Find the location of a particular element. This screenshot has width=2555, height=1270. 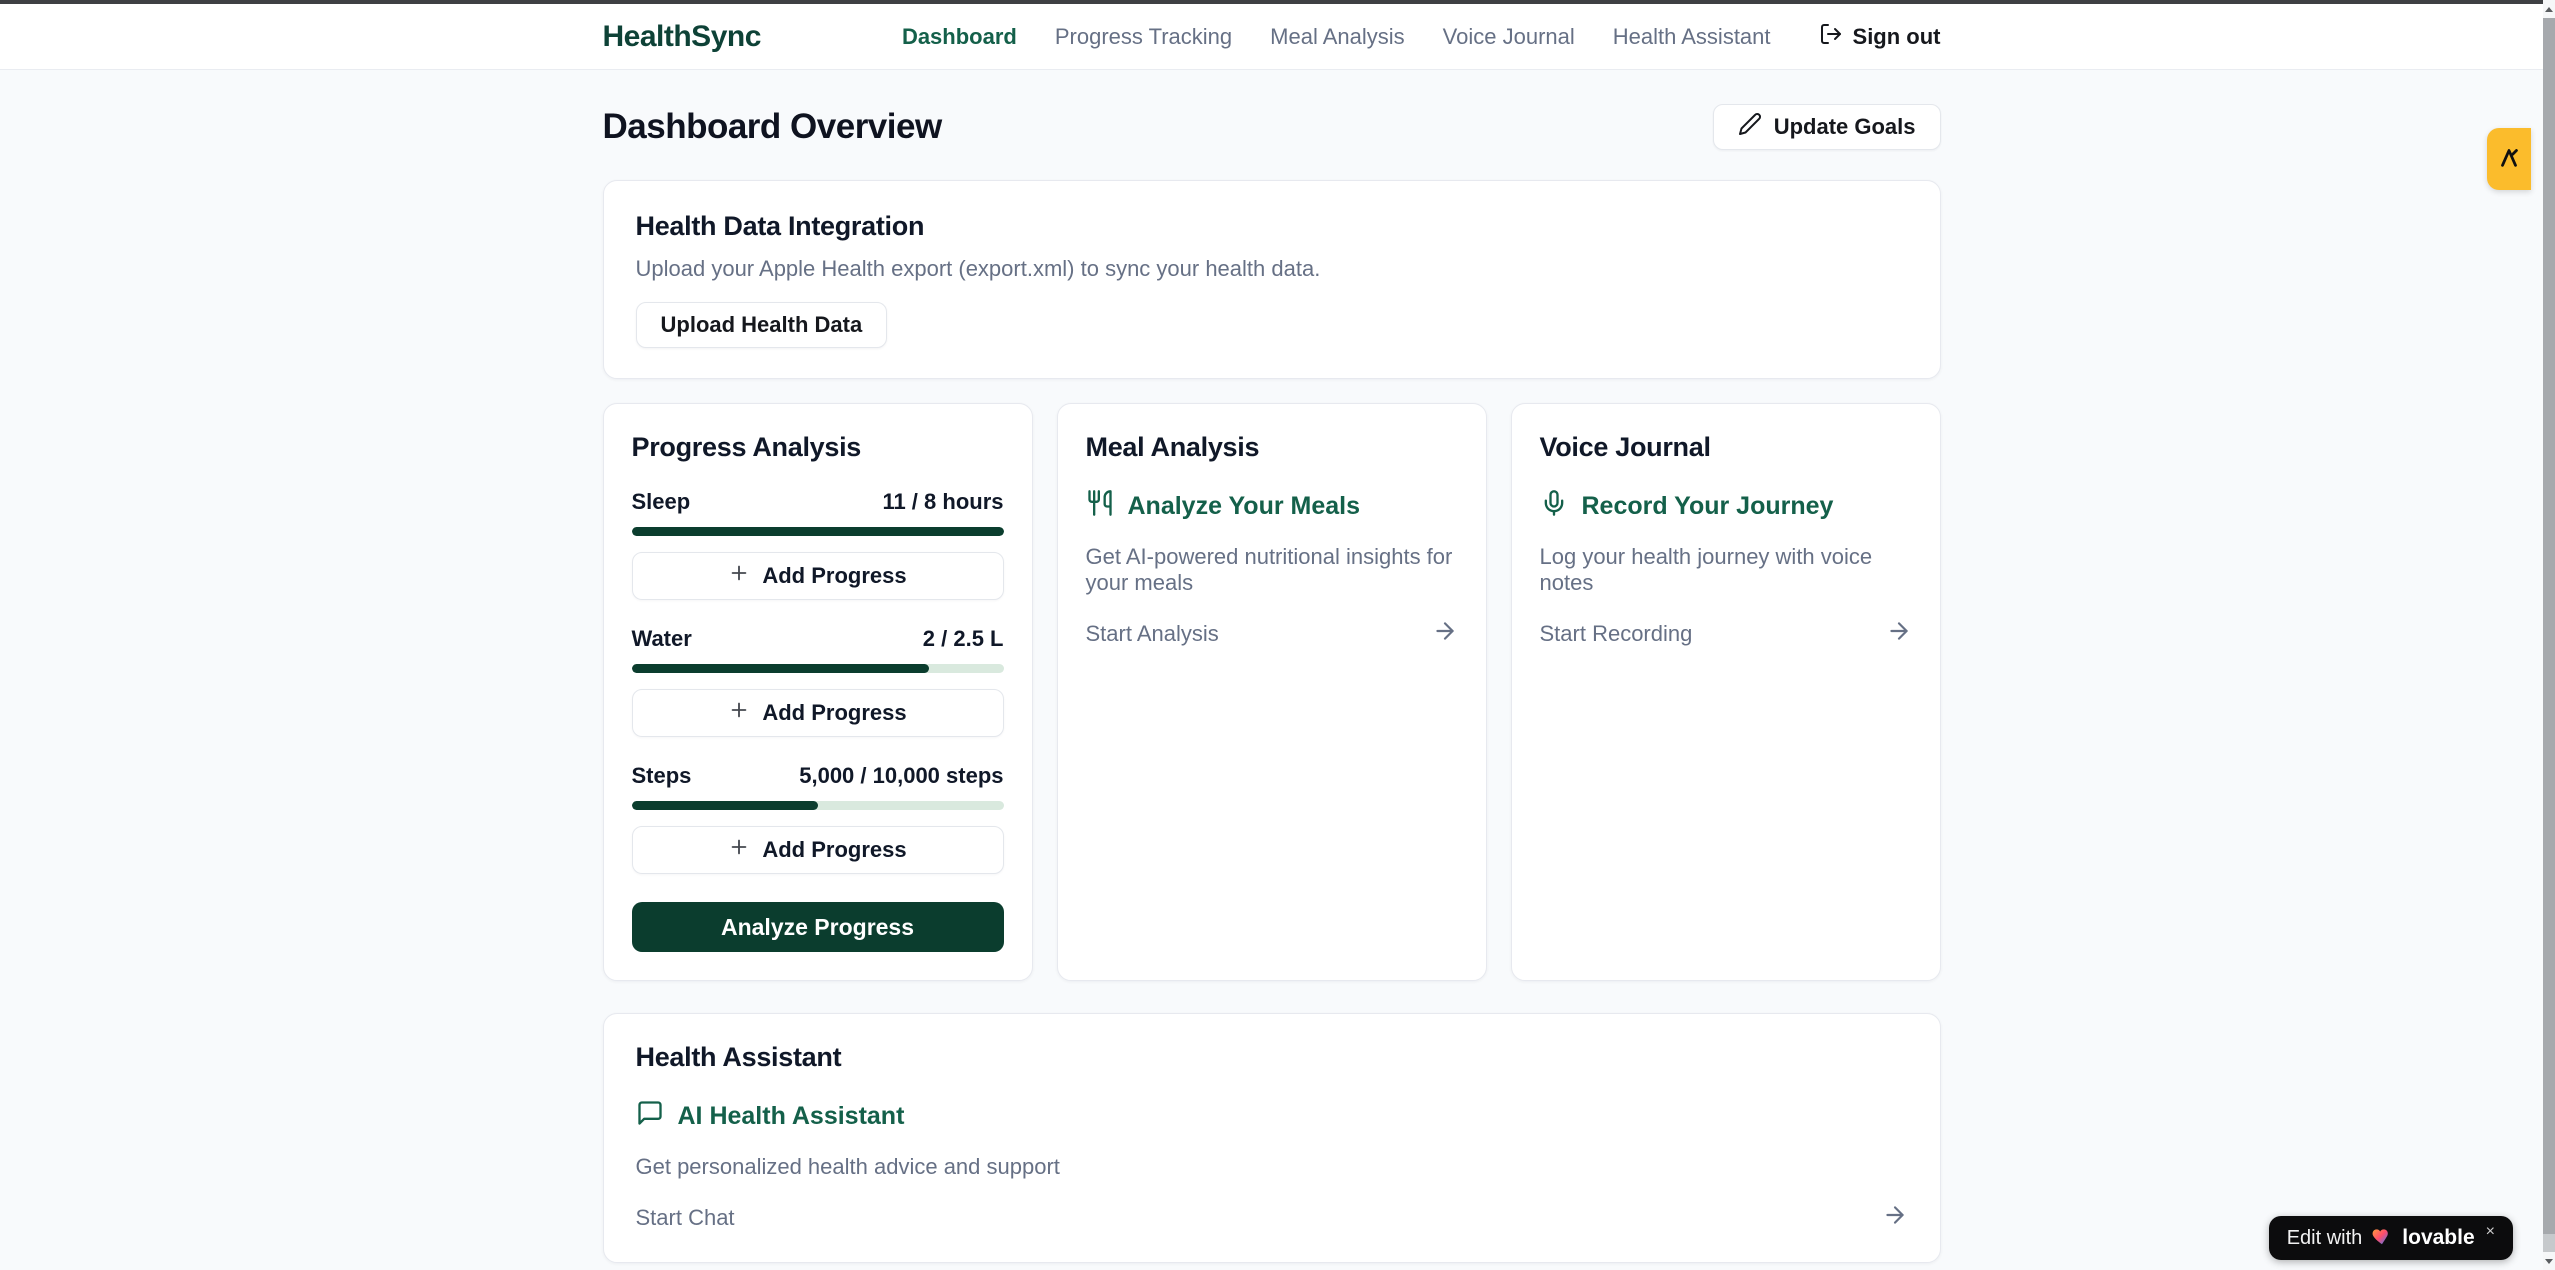

voice-description: Log your health journey with voice notes is located at coordinates (1706, 569).